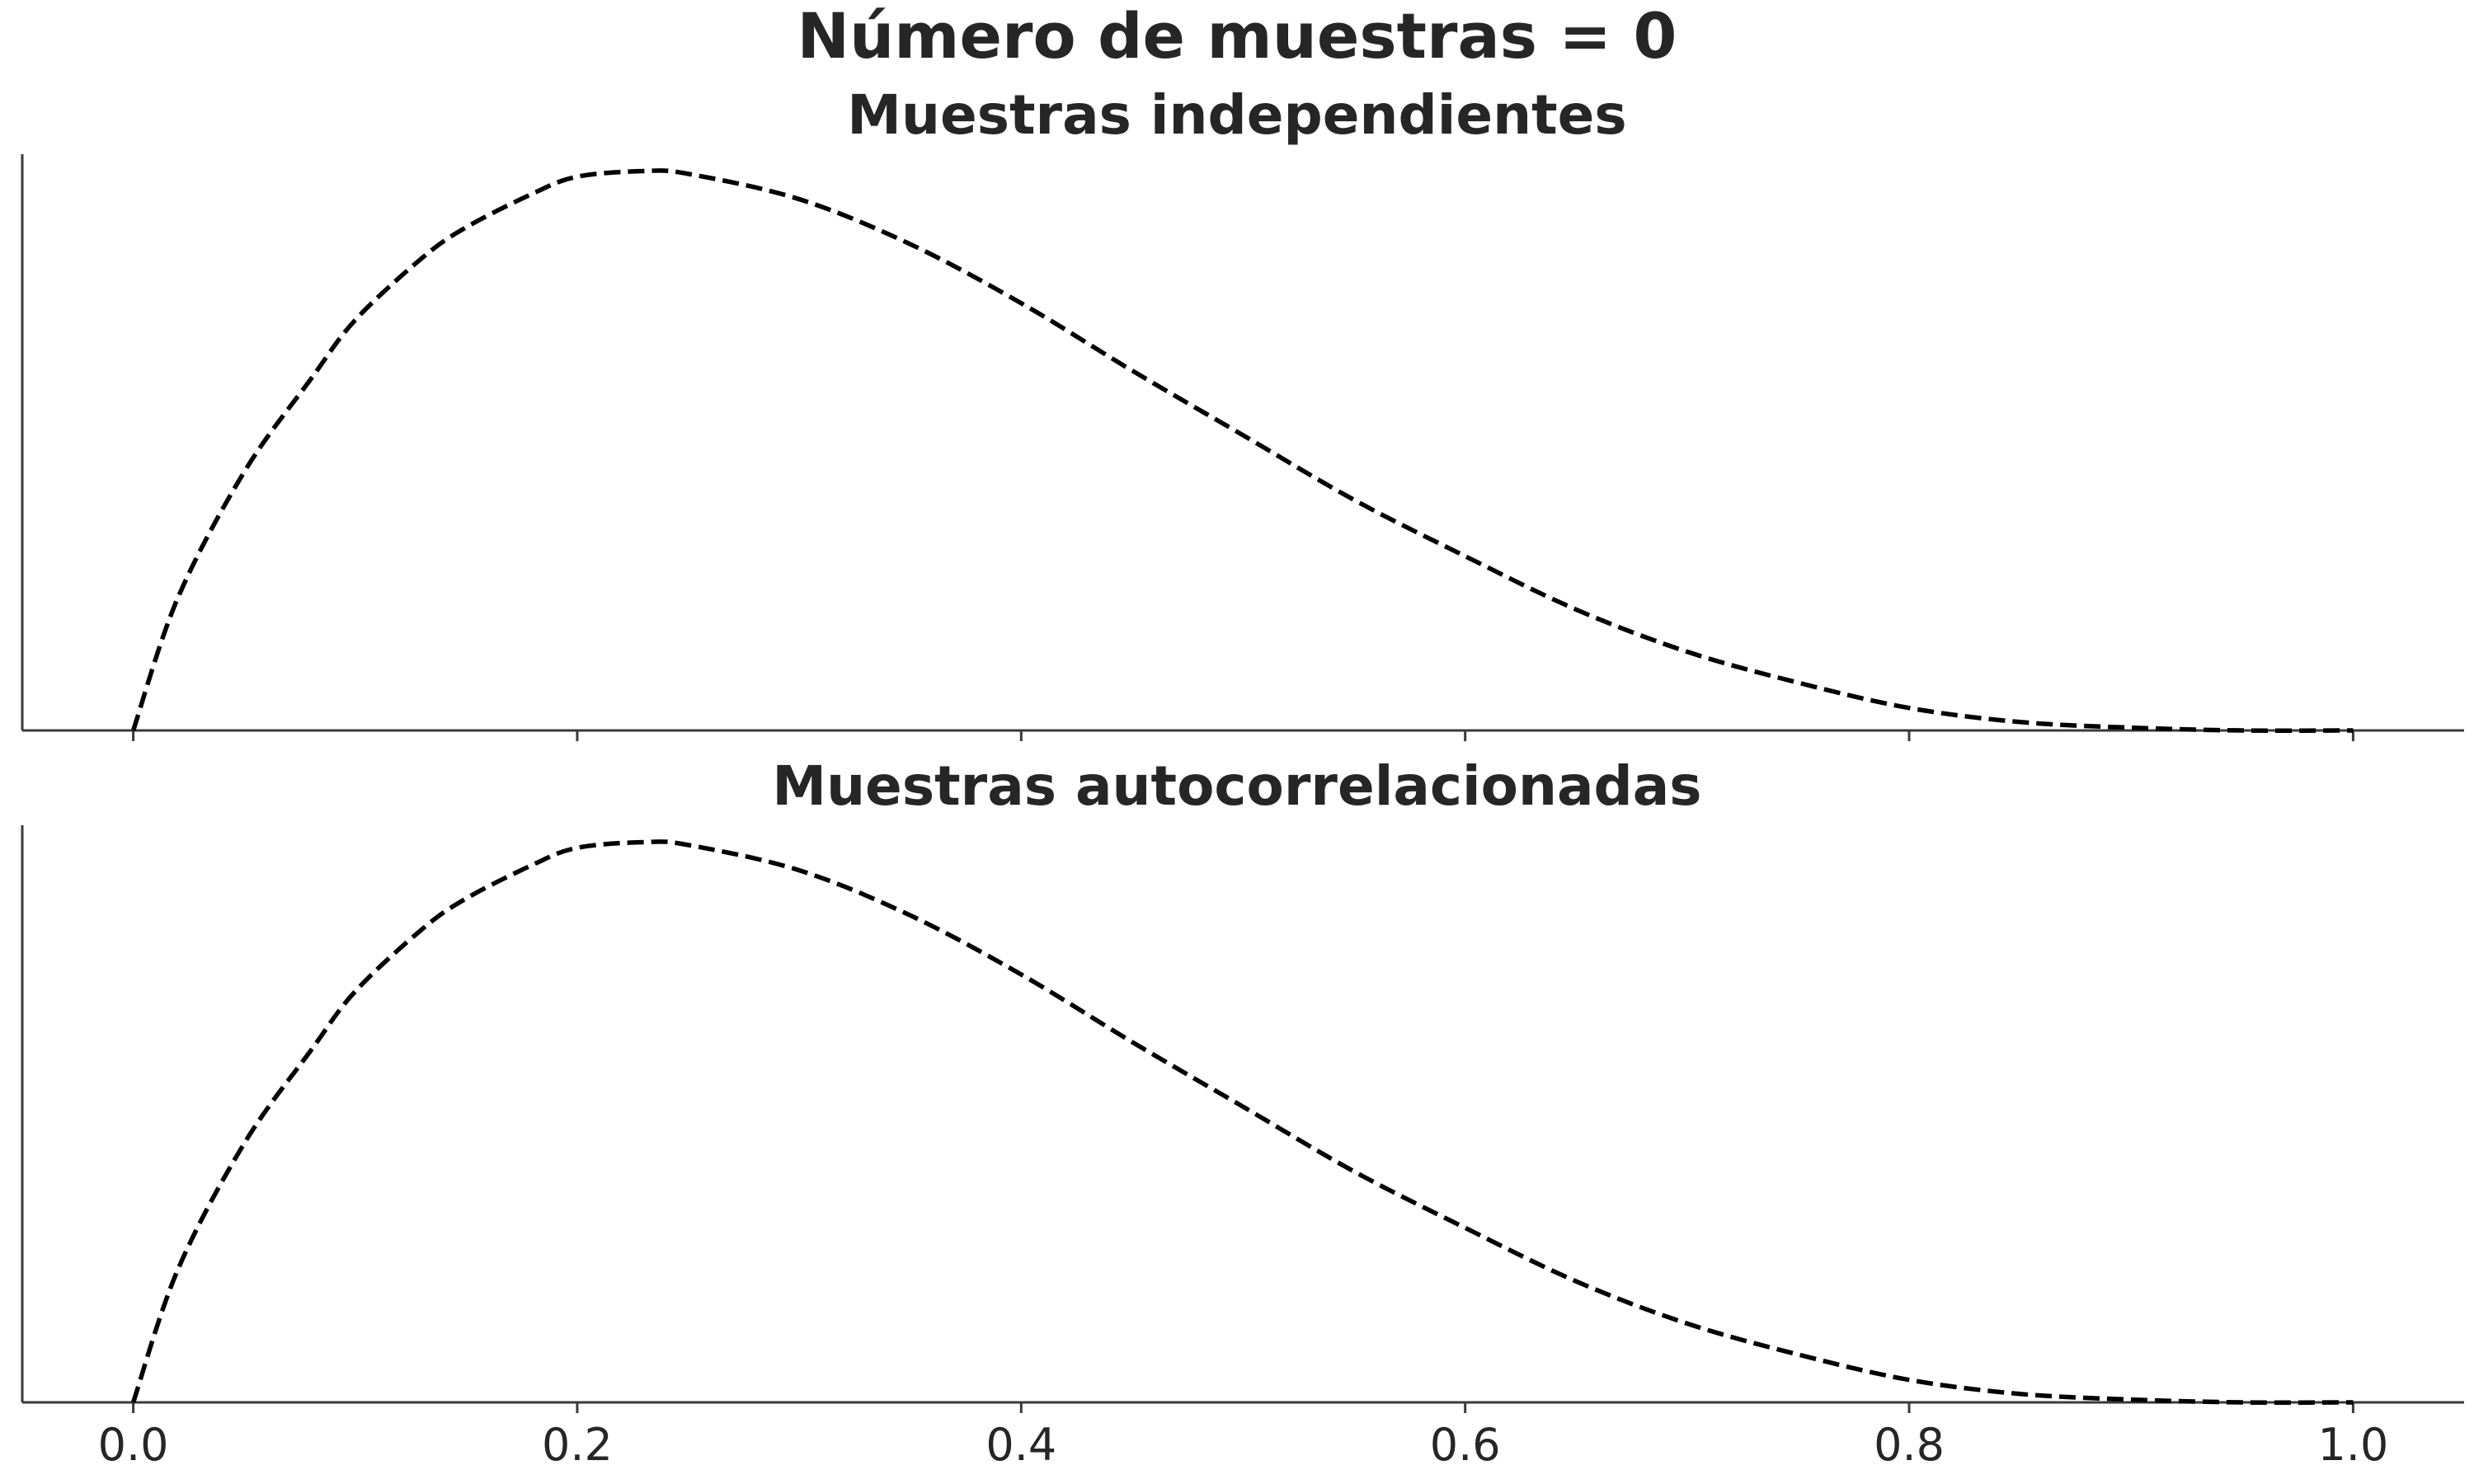 The height and width of the screenshot is (1484, 2474). I want to click on figure-suptitle: Número de muestras = 0, so click(1237, 36).